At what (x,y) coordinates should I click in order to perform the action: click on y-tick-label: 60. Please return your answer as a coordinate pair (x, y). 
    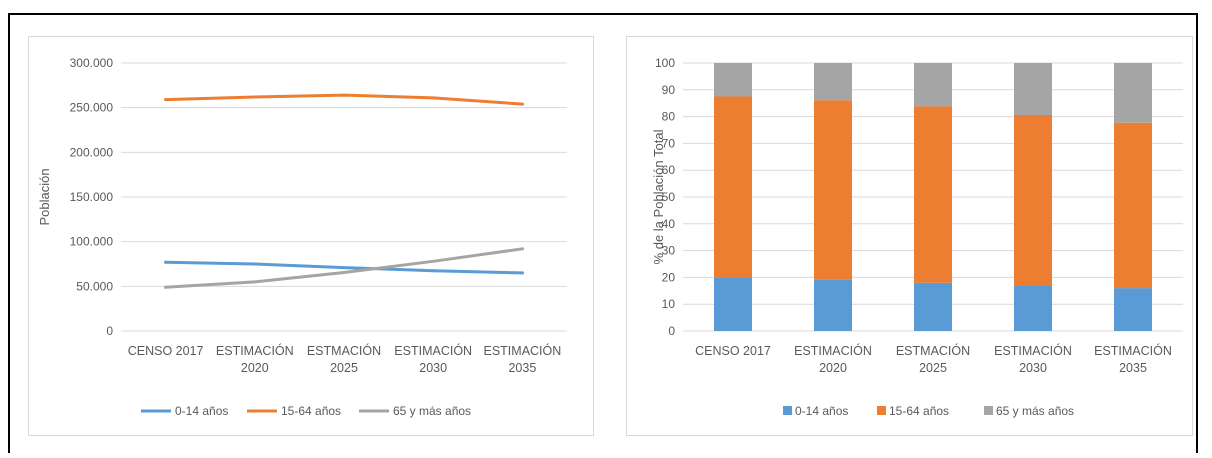
    Looking at the image, I should click on (669, 170).